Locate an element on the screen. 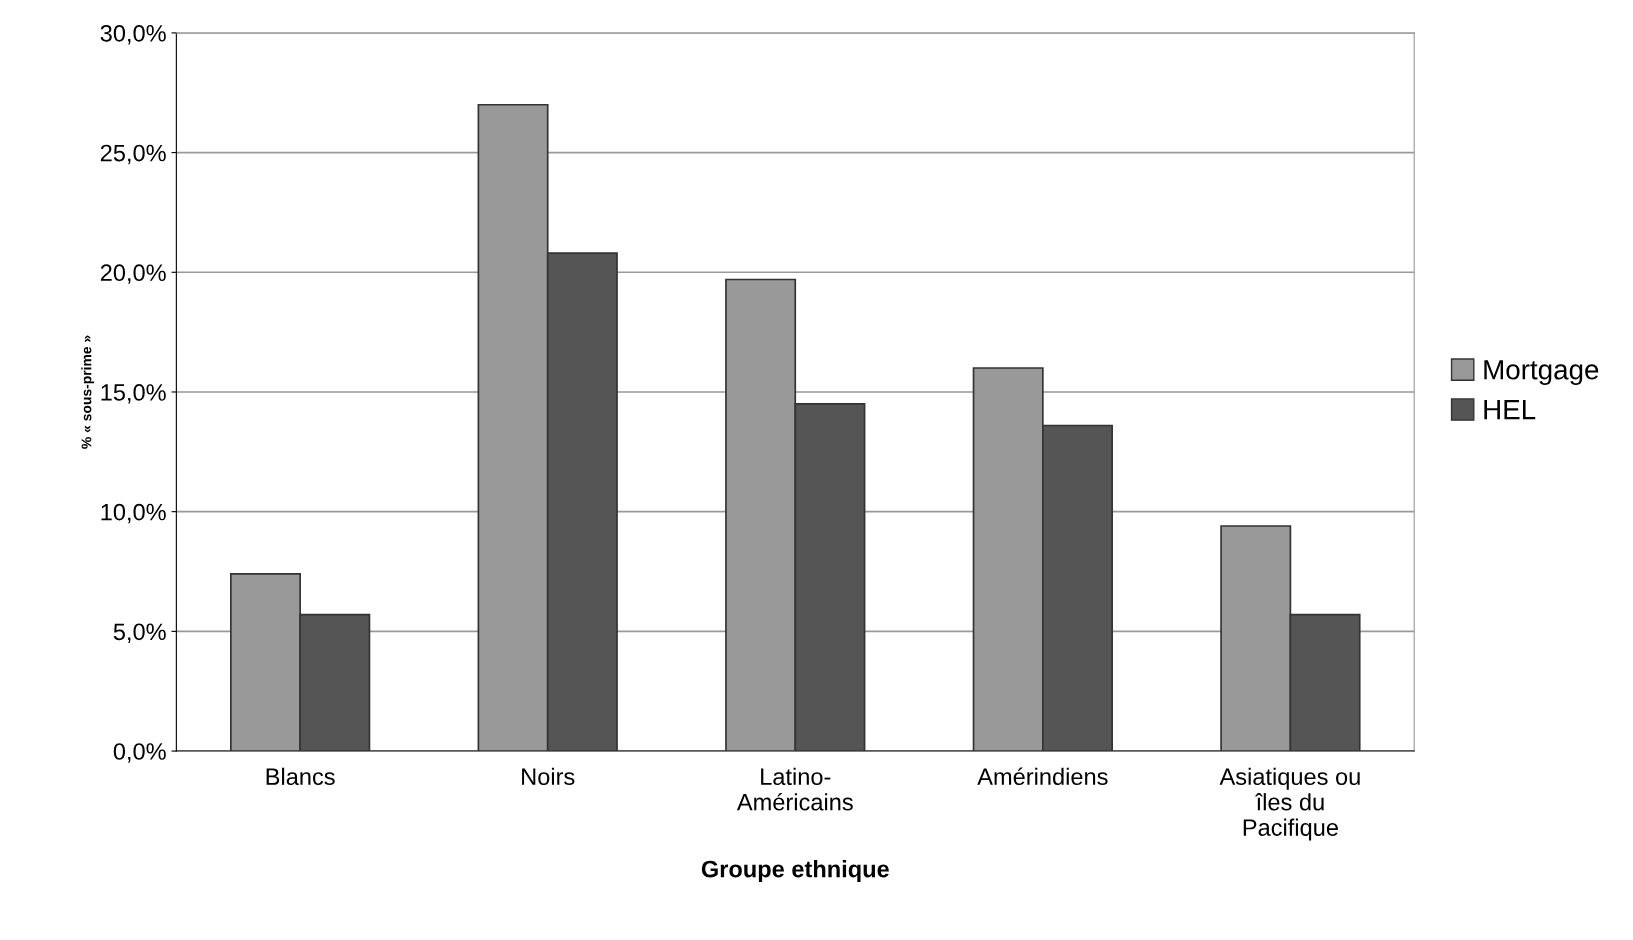 This screenshot has height=940, width=1633. y-tick-label: 5,0% is located at coordinates (139, 633).